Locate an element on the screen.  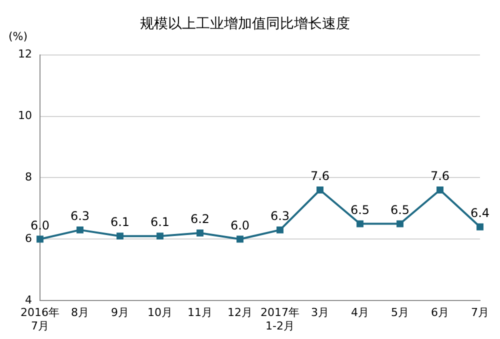
y-tick-label: 4 is located at coordinates (28, 299).